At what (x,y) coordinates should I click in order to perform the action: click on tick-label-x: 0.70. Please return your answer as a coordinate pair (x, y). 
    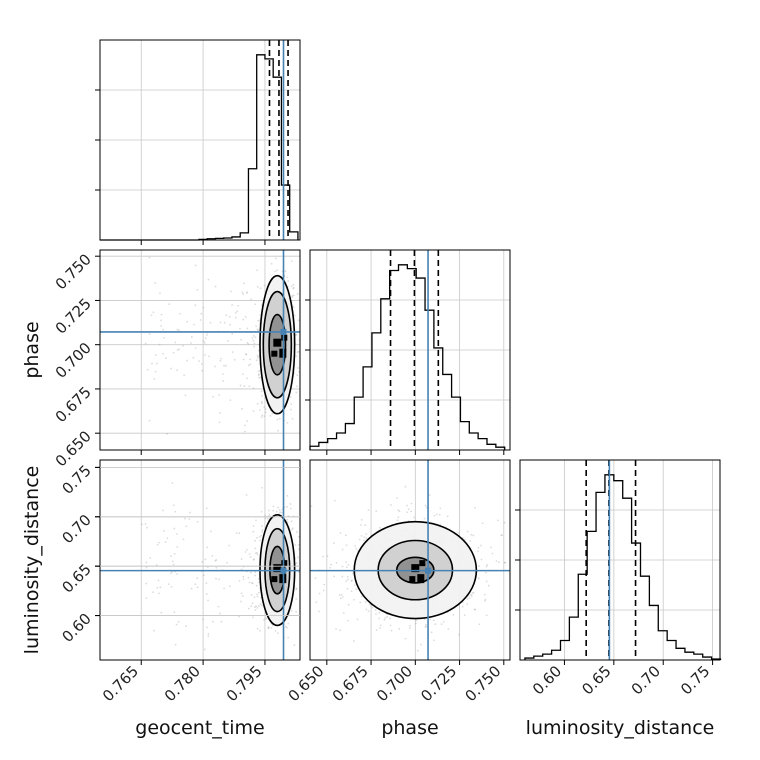
    Looking at the image, I should click on (646, 680).